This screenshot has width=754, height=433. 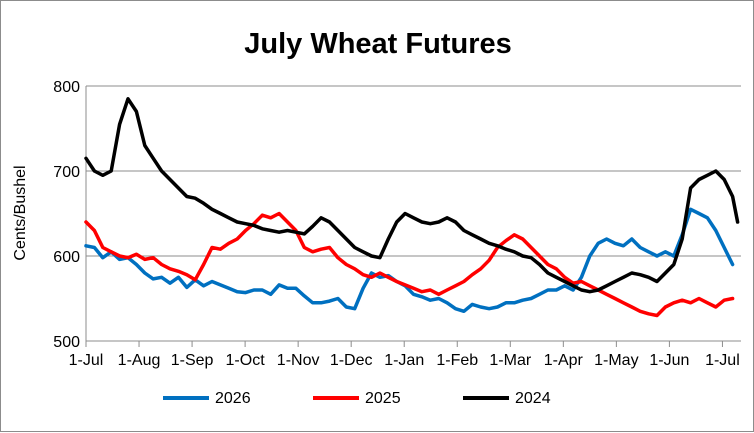 What do you see at coordinates (404, 360) in the screenshot?
I see `x-tick-label: 1-Jan` at bounding box center [404, 360].